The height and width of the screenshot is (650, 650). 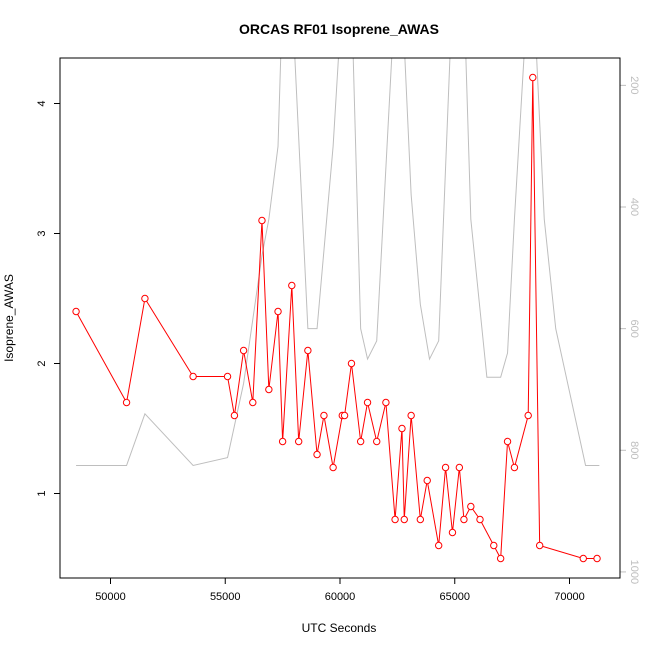 What do you see at coordinates (339, 29) in the screenshot?
I see `chart-title: ORCAS RF01 Isoprene_AWAS` at bounding box center [339, 29].